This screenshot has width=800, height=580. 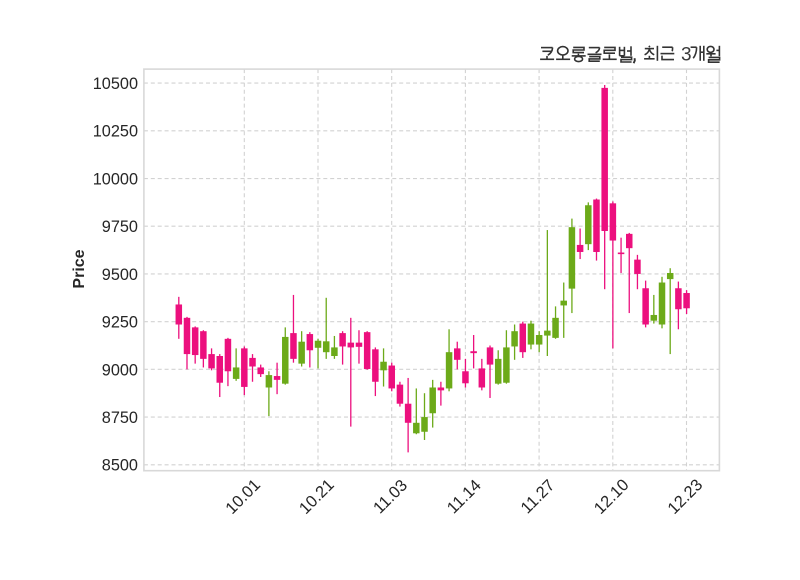 I want to click on svg-text: 10500, so click(x=115, y=84).